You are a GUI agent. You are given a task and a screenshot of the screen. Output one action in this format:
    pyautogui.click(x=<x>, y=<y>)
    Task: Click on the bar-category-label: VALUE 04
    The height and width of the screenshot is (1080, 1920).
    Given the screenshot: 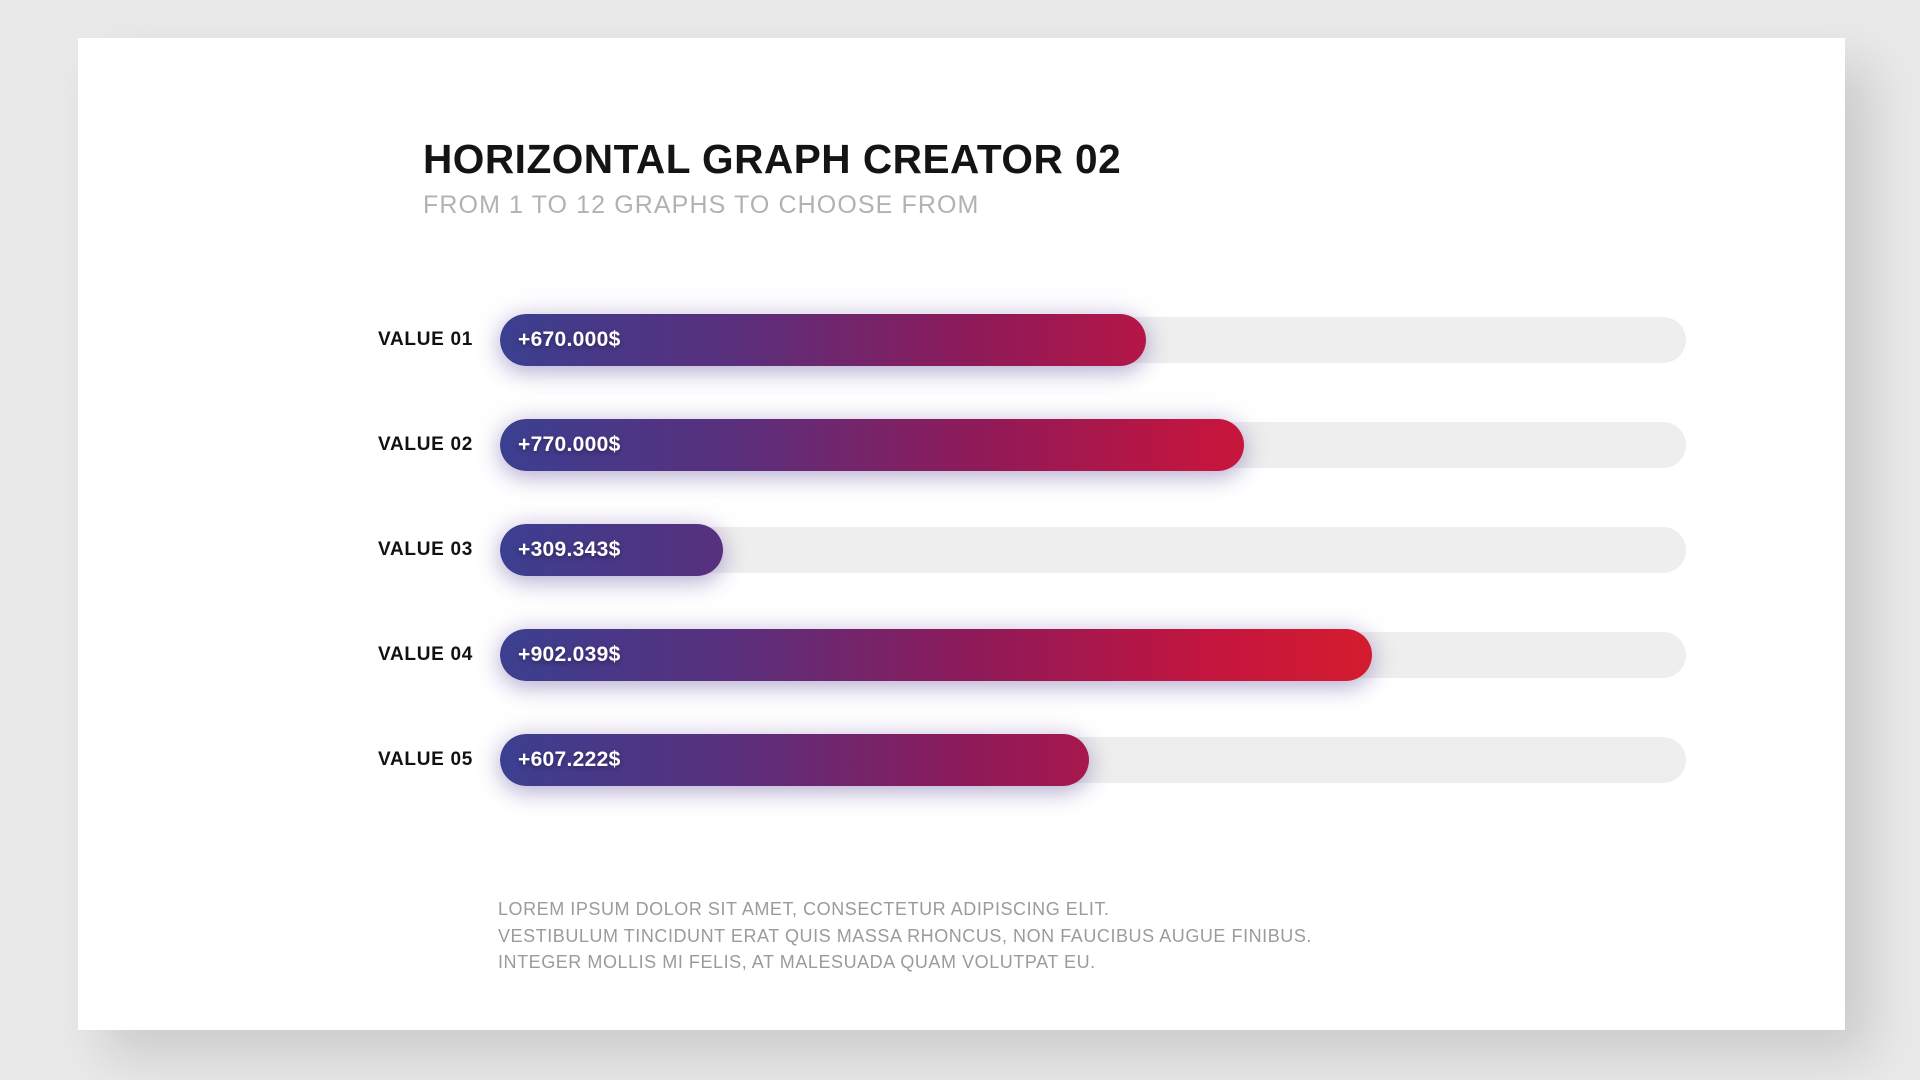 What is the action you would take?
    pyautogui.click(x=425, y=654)
    